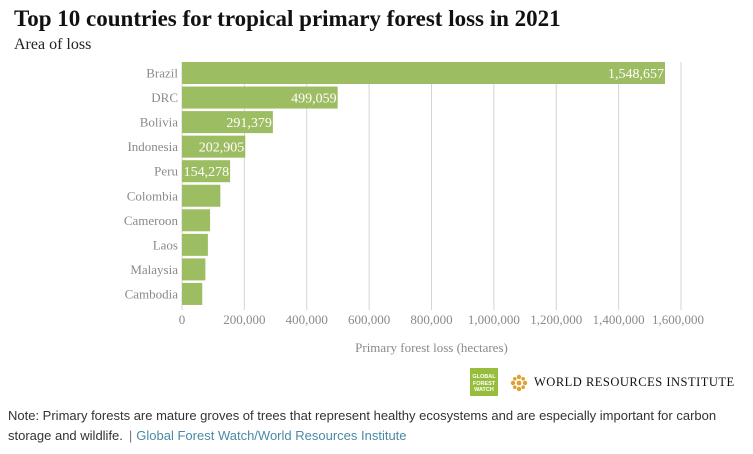 This screenshot has height=454, width=753. What do you see at coordinates (556, 319) in the screenshot?
I see `x-tick-label: 1,200,000` at bounding box center [556, 319].